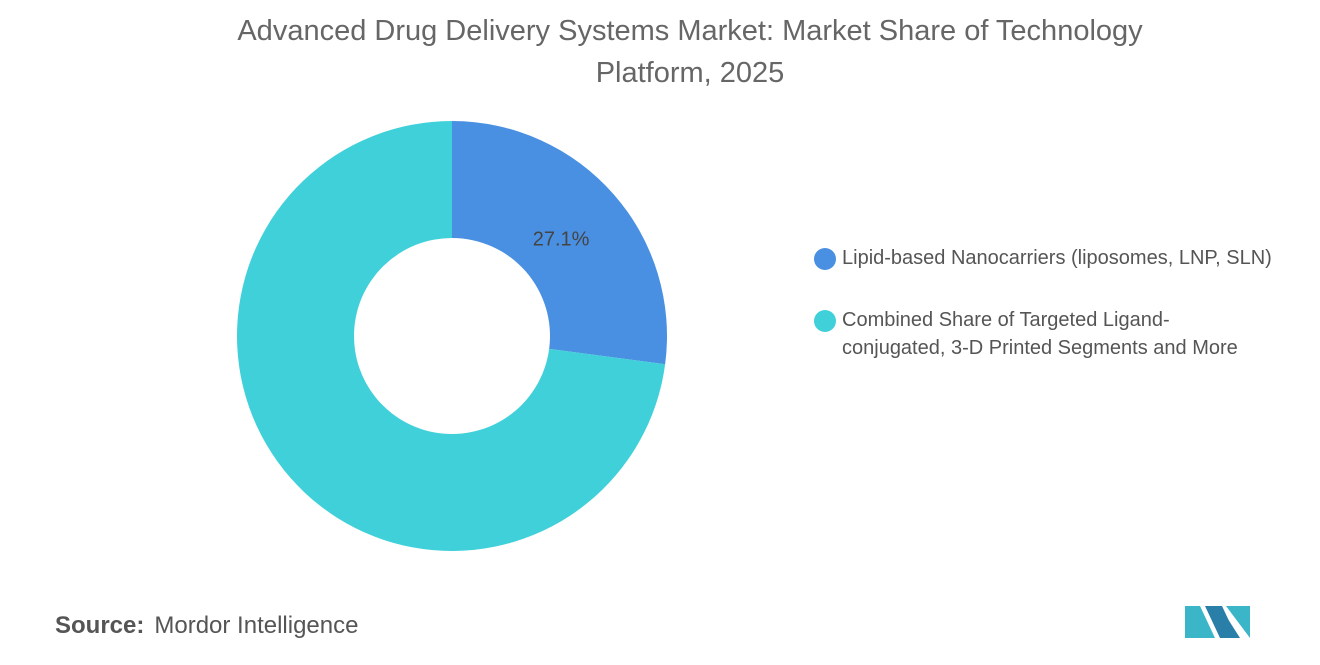  I want to click on source-label: Source:, so click(100, 625).